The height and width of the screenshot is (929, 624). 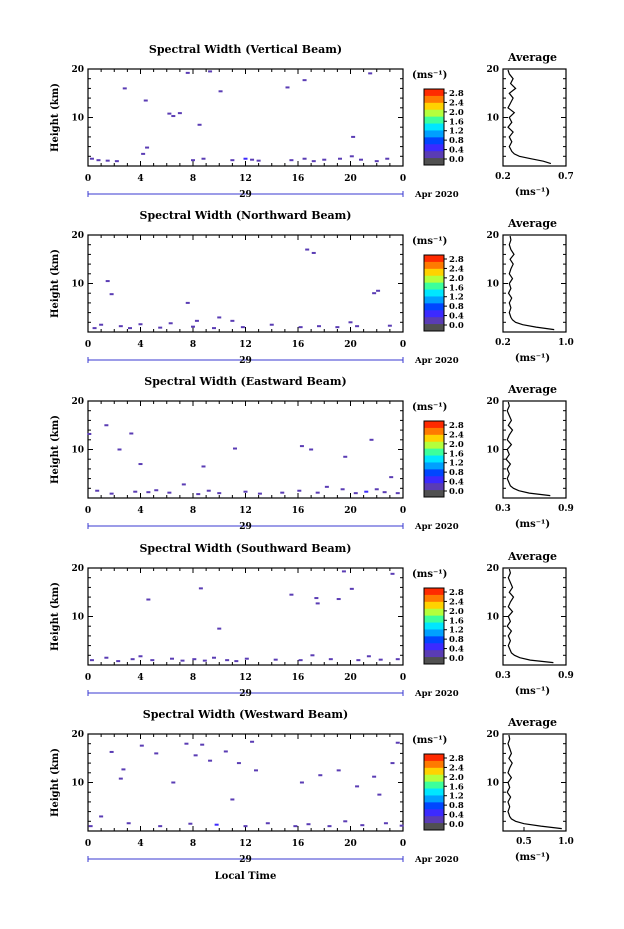 What do you see at coordinates (534, 782) in the screenshot?
I see `avg-profile-line` at bounding box center [534, 782].